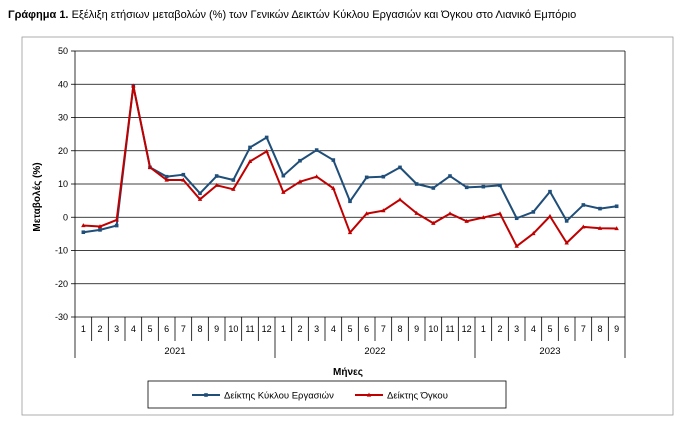  What do you see at coordinates (61, 284) in the screenshot?
I see `y-tick-label: -20` at bounding box center [61, 284].